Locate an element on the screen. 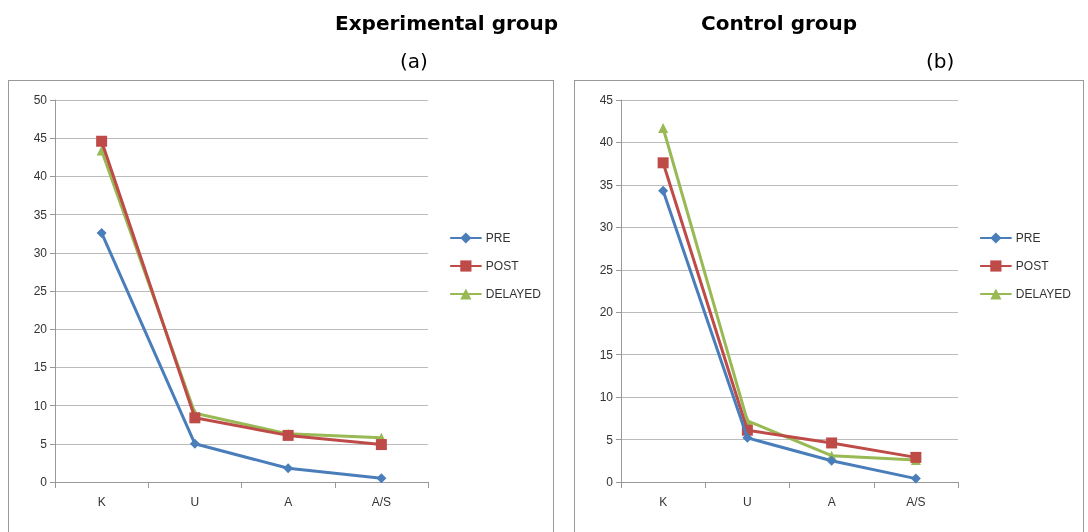  y-tick-label: 50 is located at coordinates (40, 100).